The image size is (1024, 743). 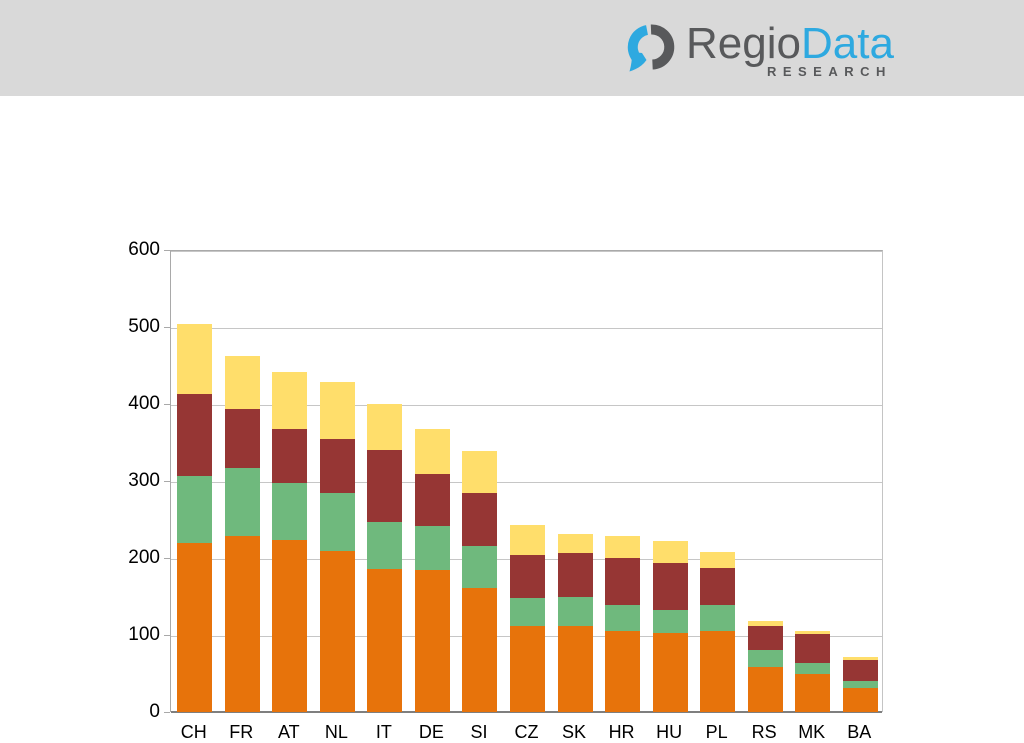 What do you see at coordinates (480, 472) in the screenshot?
I see `yellow-segment-SI` at bounding box center [480, 472].